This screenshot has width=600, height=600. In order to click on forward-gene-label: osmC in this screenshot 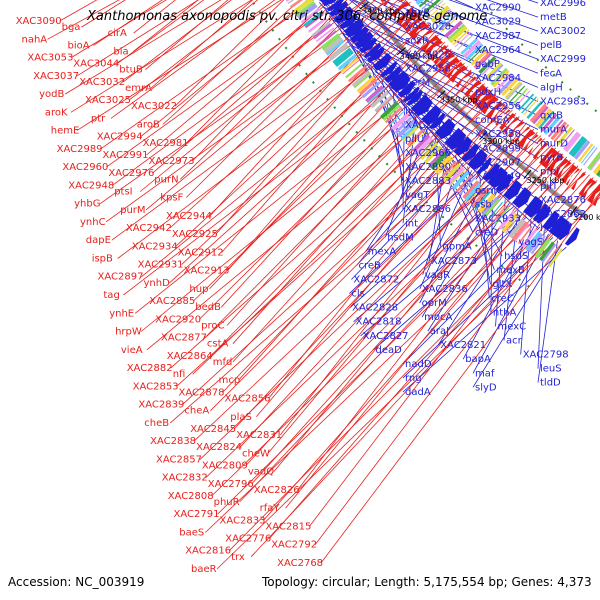, I will do `click(489, 191)`.